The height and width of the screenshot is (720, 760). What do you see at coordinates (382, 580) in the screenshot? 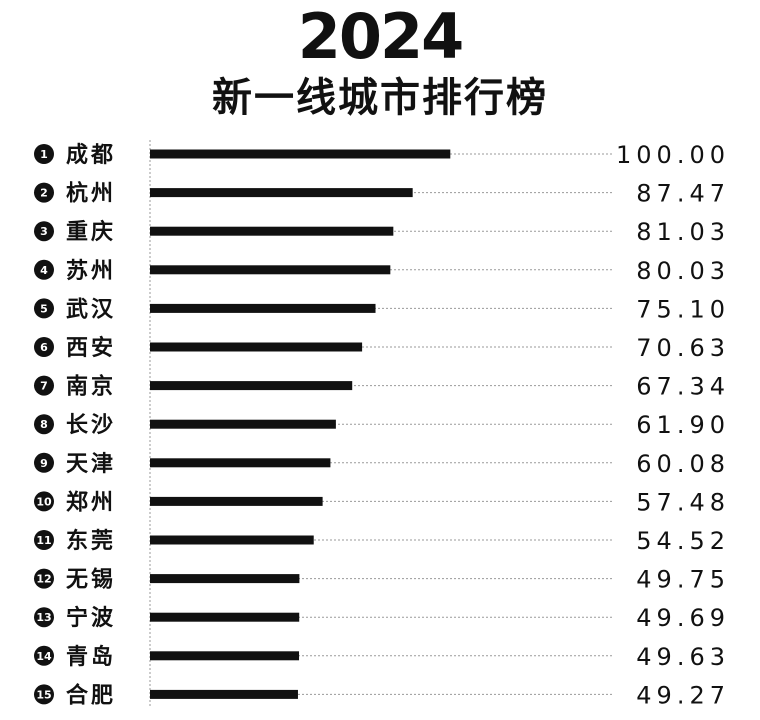
I see `bar-row: 12 无锡 49.75` at bounding box center [382, 580].